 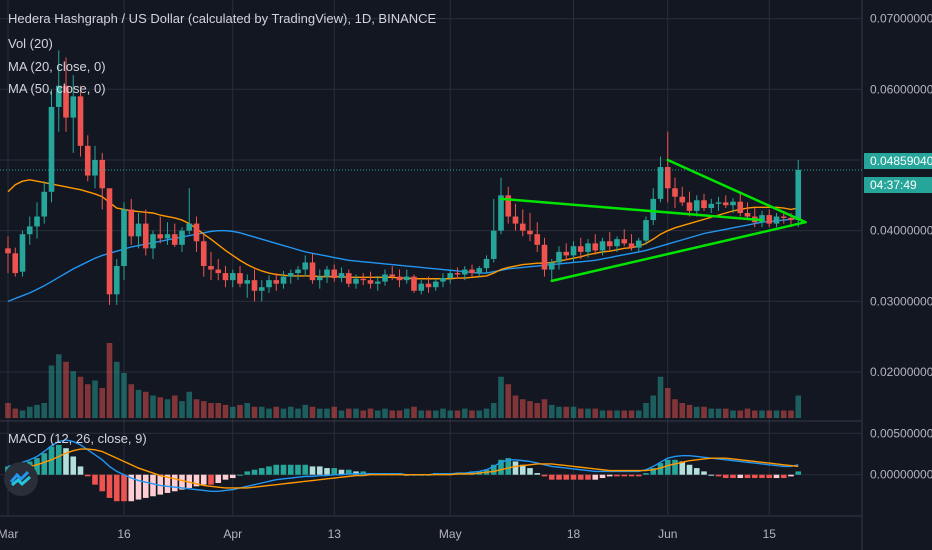 I want to click on price-axis-label: 0.03000000, so click(x=901, y=301).